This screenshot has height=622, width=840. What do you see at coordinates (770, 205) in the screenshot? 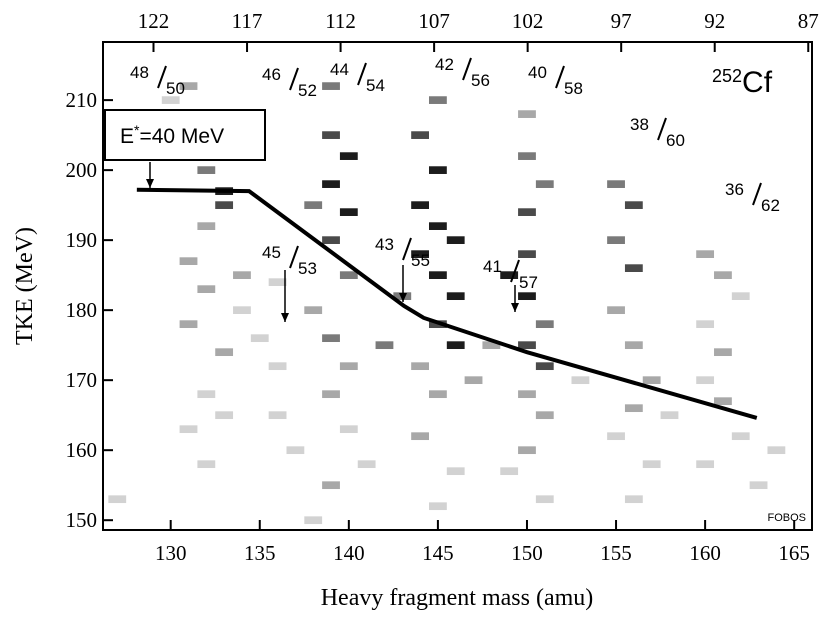
I see `fraction-bottom: 62` at bounding box center [770, 205].